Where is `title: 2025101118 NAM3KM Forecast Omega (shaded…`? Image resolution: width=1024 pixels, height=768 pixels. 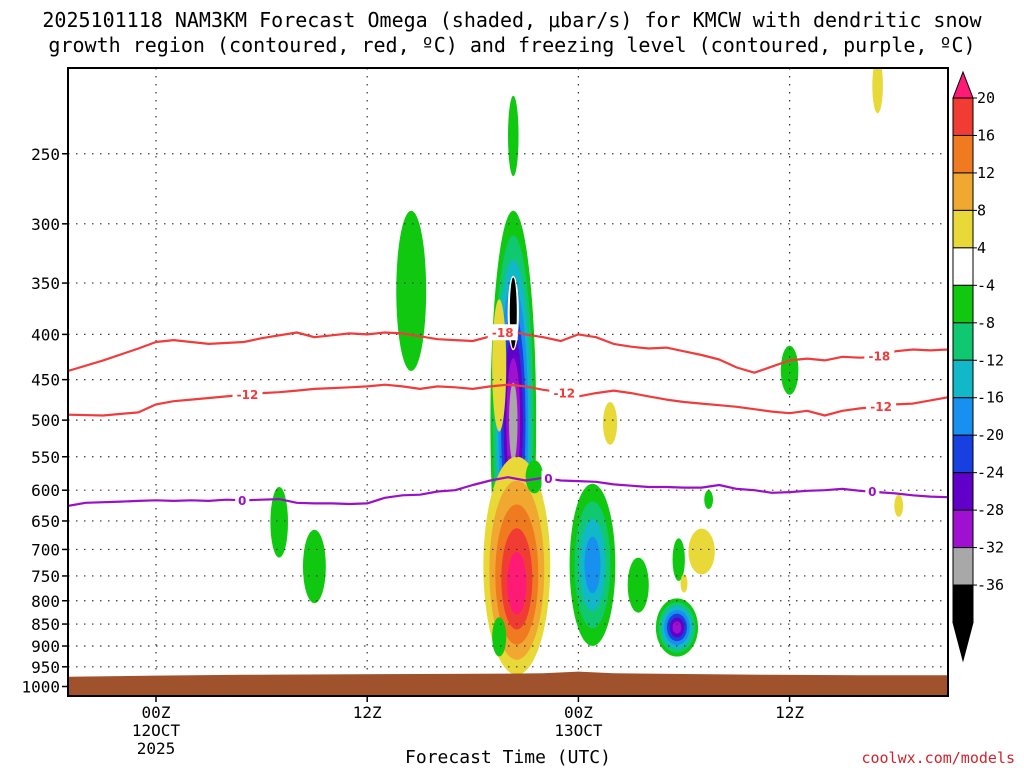 title: 2025101118 NAM3KM Forecast Omega (shaded… is located at coordinates (512, 32).